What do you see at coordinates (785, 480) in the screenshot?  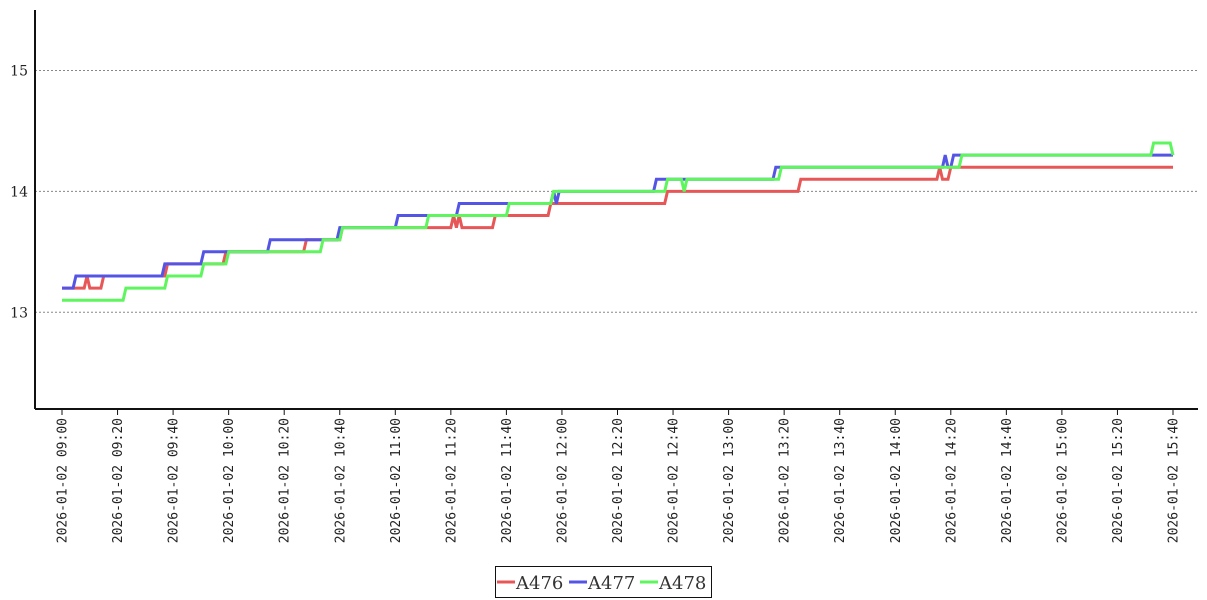 I see `x-tick-label: 2026-01-02 13:20` at bounding box center [785, 480].